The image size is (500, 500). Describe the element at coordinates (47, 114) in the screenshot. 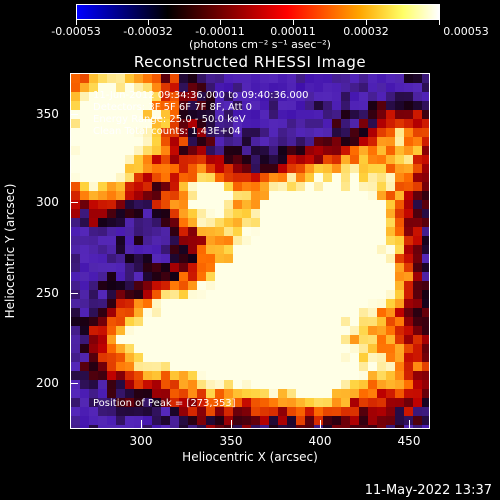

I see `y-tick-label: 350` at that location.